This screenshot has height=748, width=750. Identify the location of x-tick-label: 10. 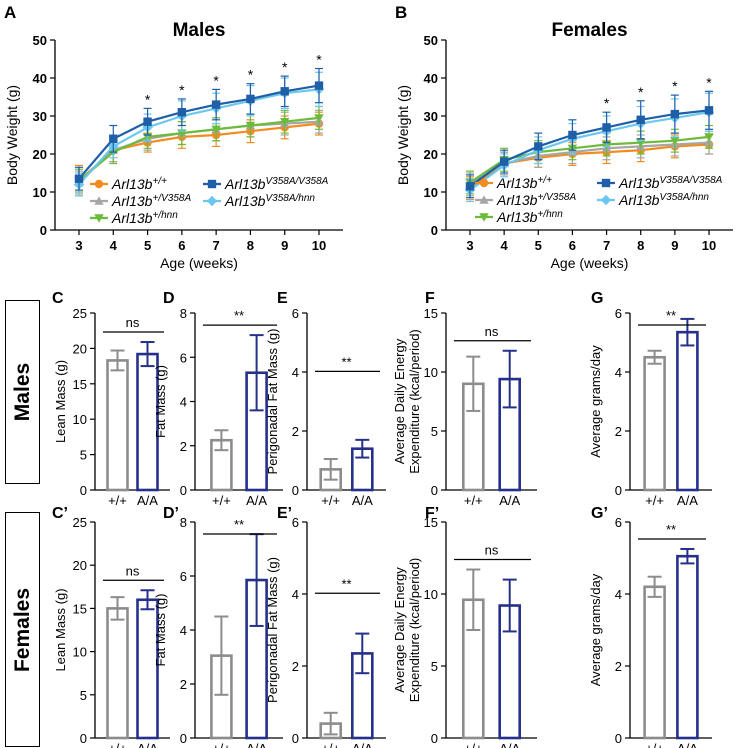
(319, 245).